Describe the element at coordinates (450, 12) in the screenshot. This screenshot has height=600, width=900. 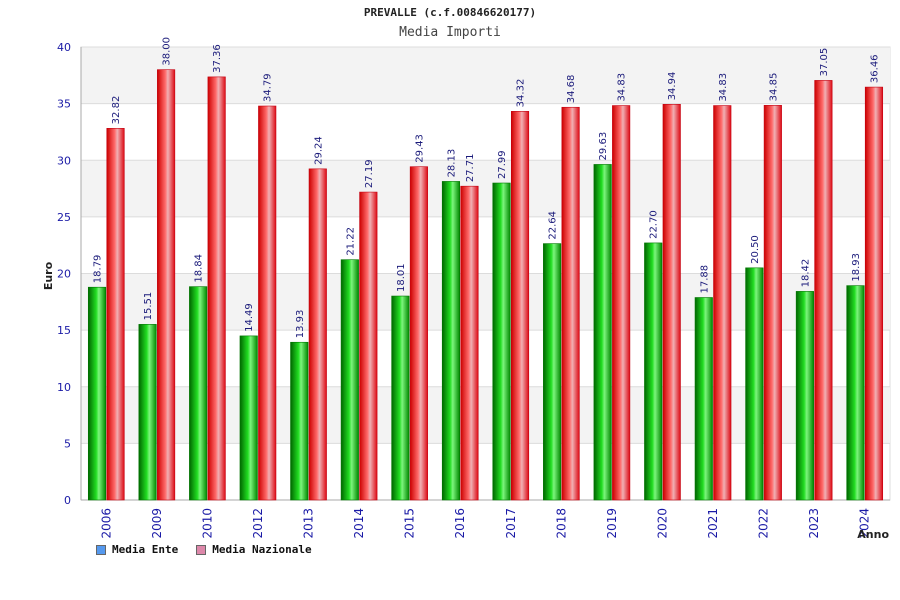
I see `chart-title: PREVALLE (c.f.00846620177)` at that location.